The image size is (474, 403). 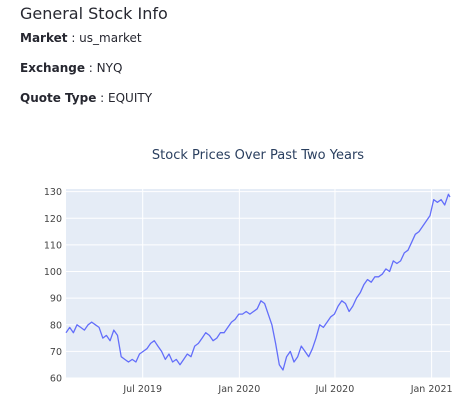 What do you see at coordinates (44, 38) in the screenshot?
I see `info-label-market: Market` at bounding box center [44, 38].